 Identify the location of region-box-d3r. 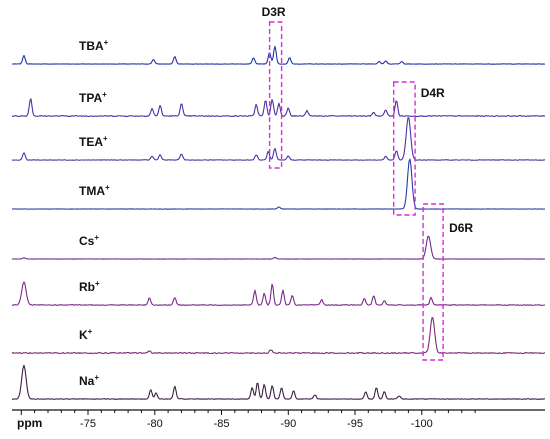
(275, 95).